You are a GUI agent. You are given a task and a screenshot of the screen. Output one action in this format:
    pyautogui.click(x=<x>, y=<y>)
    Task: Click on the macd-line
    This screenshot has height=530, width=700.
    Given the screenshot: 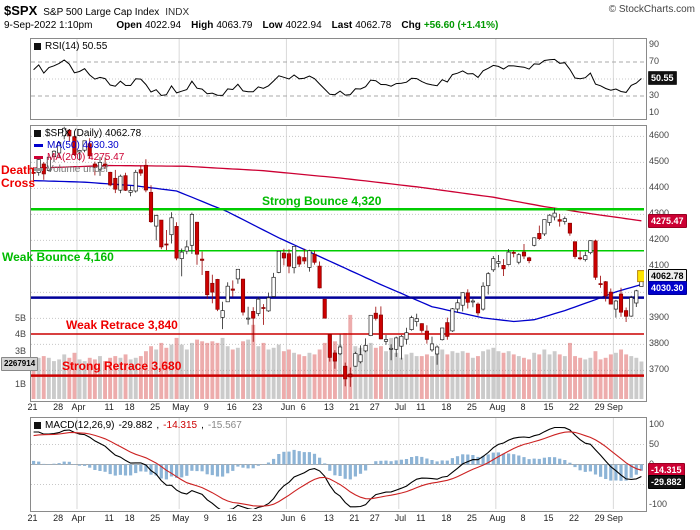 What is the action you would take?
    pyautogui.click(x=337, y=467)
    